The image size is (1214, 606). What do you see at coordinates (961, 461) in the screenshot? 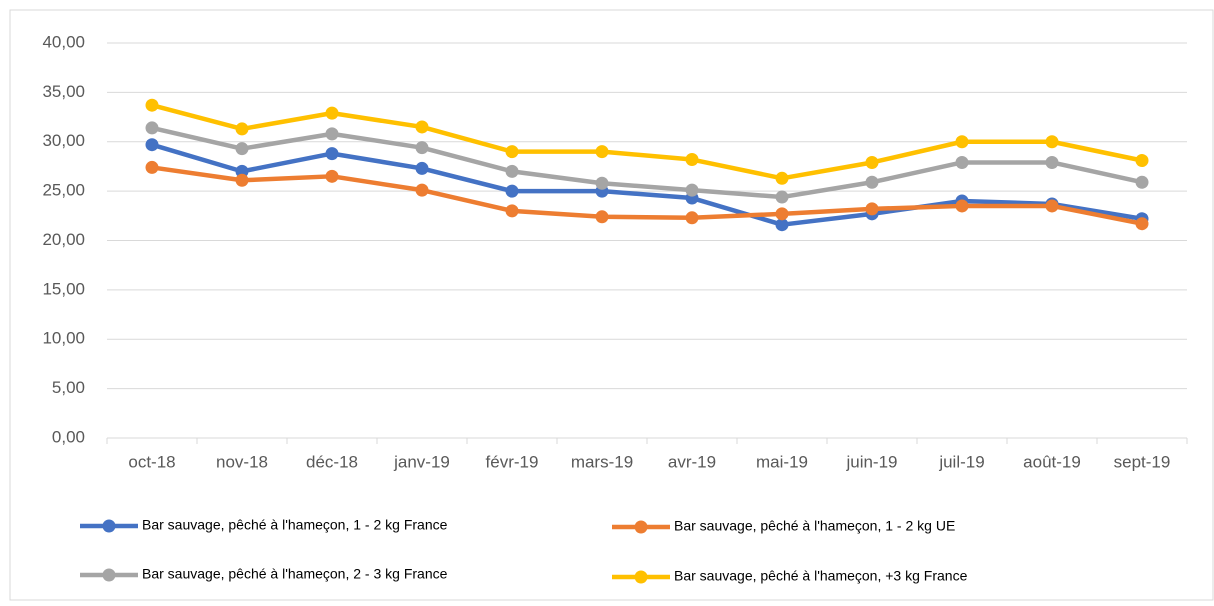
I see `x-tick-label: juil-19` at bounding box center [961, 461].